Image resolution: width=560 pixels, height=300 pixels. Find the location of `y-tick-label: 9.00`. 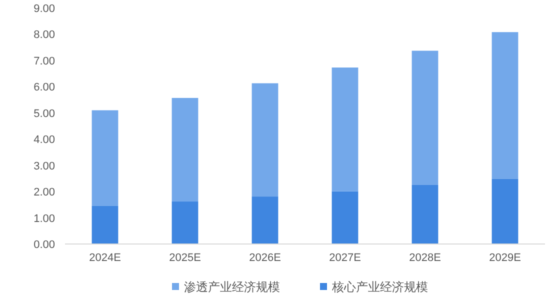

y-tick-label: 9.00 is located at coordinates (44, 9).